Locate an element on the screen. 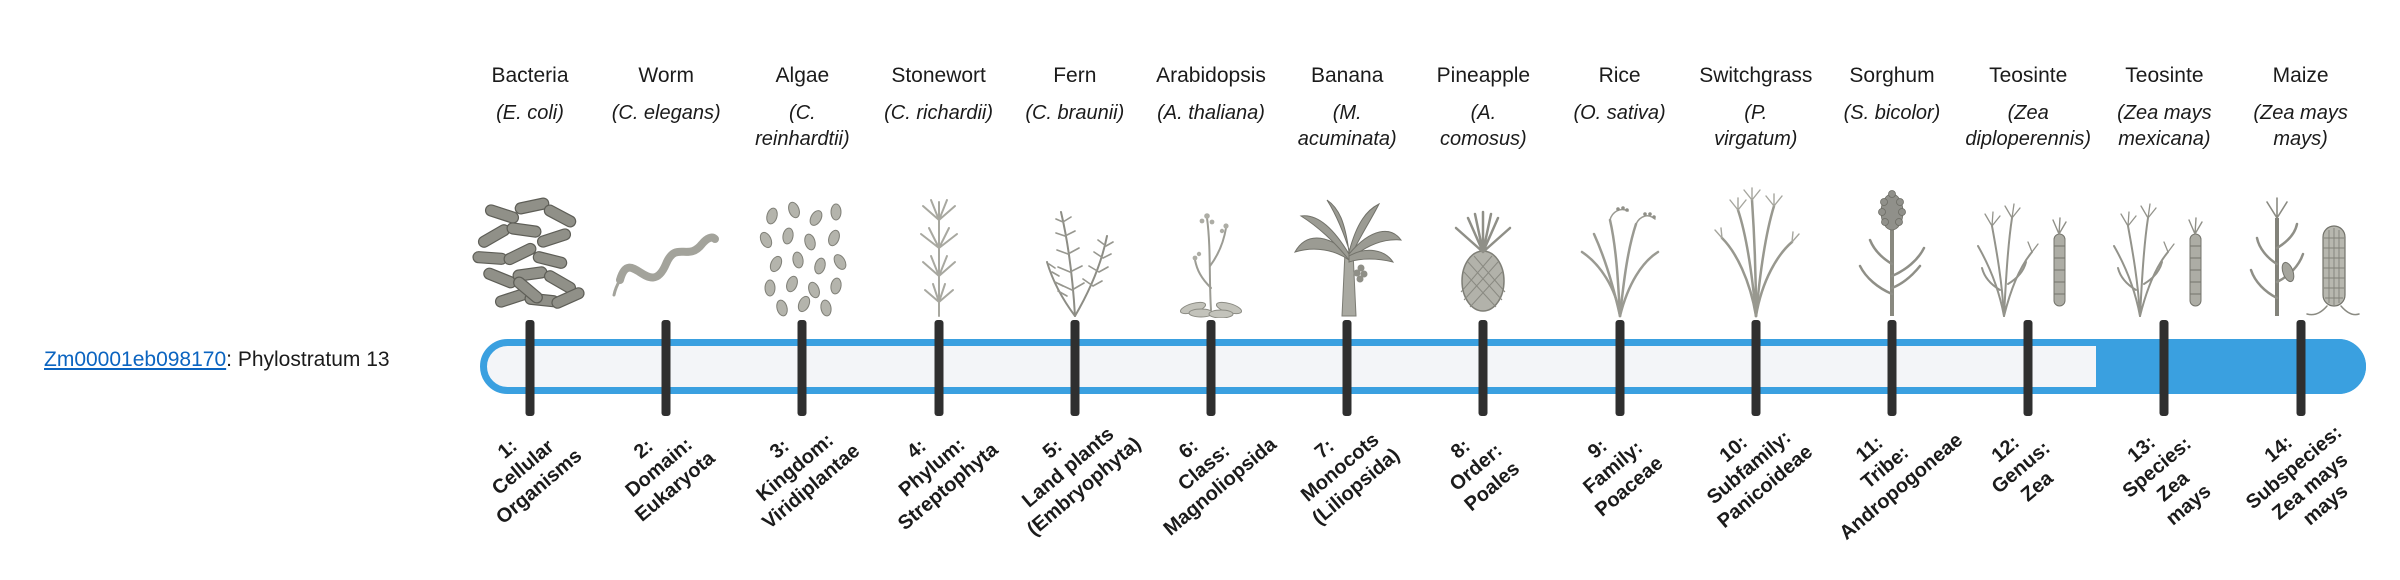 The height and width of the screenshot is (580, 2400). phylostratum-bar-fill is located at coordinates (2231, 366).